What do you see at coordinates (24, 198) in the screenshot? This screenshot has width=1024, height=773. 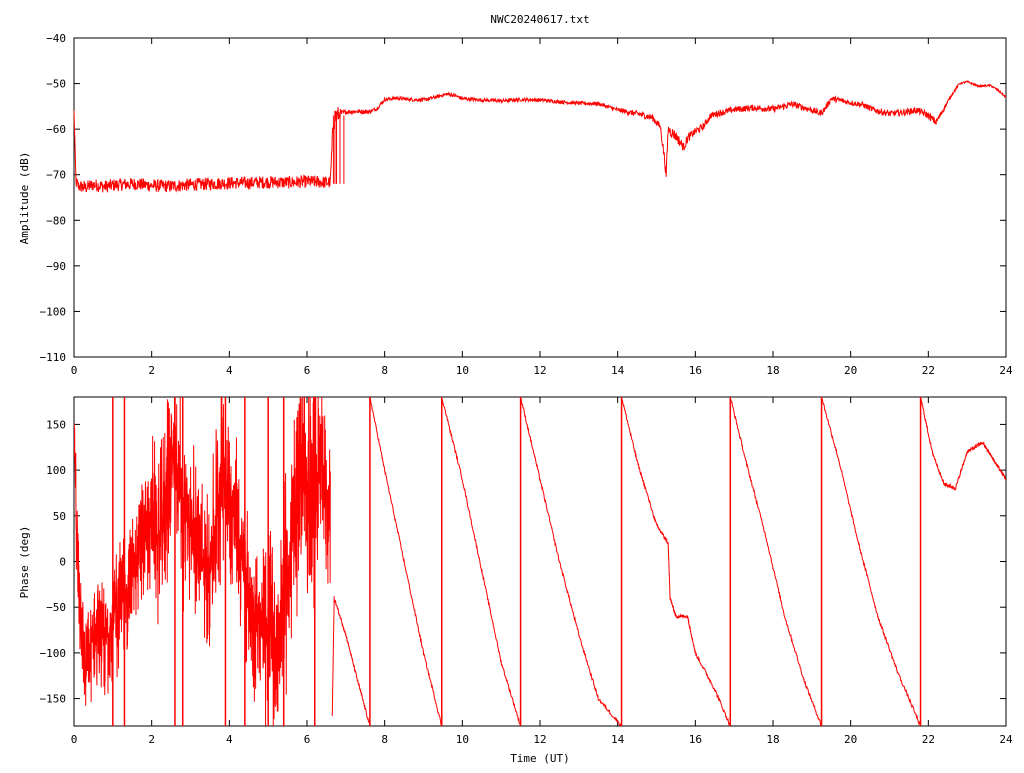 I see `amplitude-y-axis-label: Amplitude (dB)` at bounding box center [24, 198].